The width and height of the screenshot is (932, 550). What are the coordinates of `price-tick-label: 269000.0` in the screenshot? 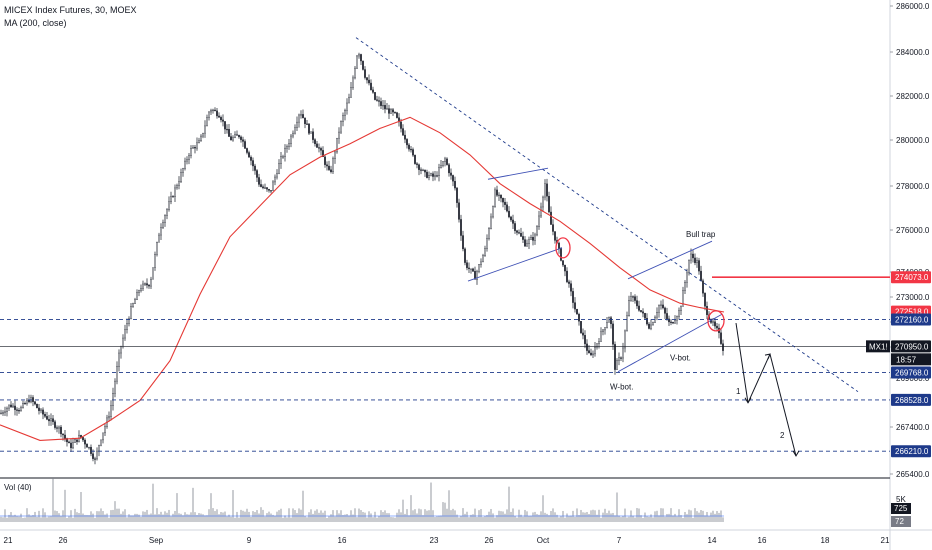 It's located at (913, 378).